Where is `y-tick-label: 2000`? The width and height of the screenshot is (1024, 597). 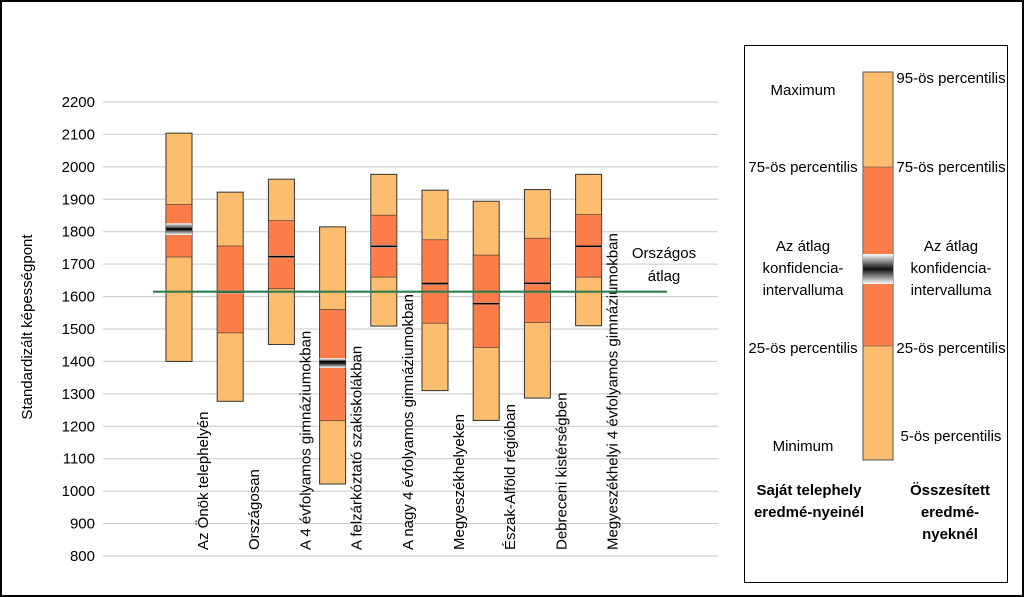
y-tick-label: 2000 is located at coordinates (78, 167).